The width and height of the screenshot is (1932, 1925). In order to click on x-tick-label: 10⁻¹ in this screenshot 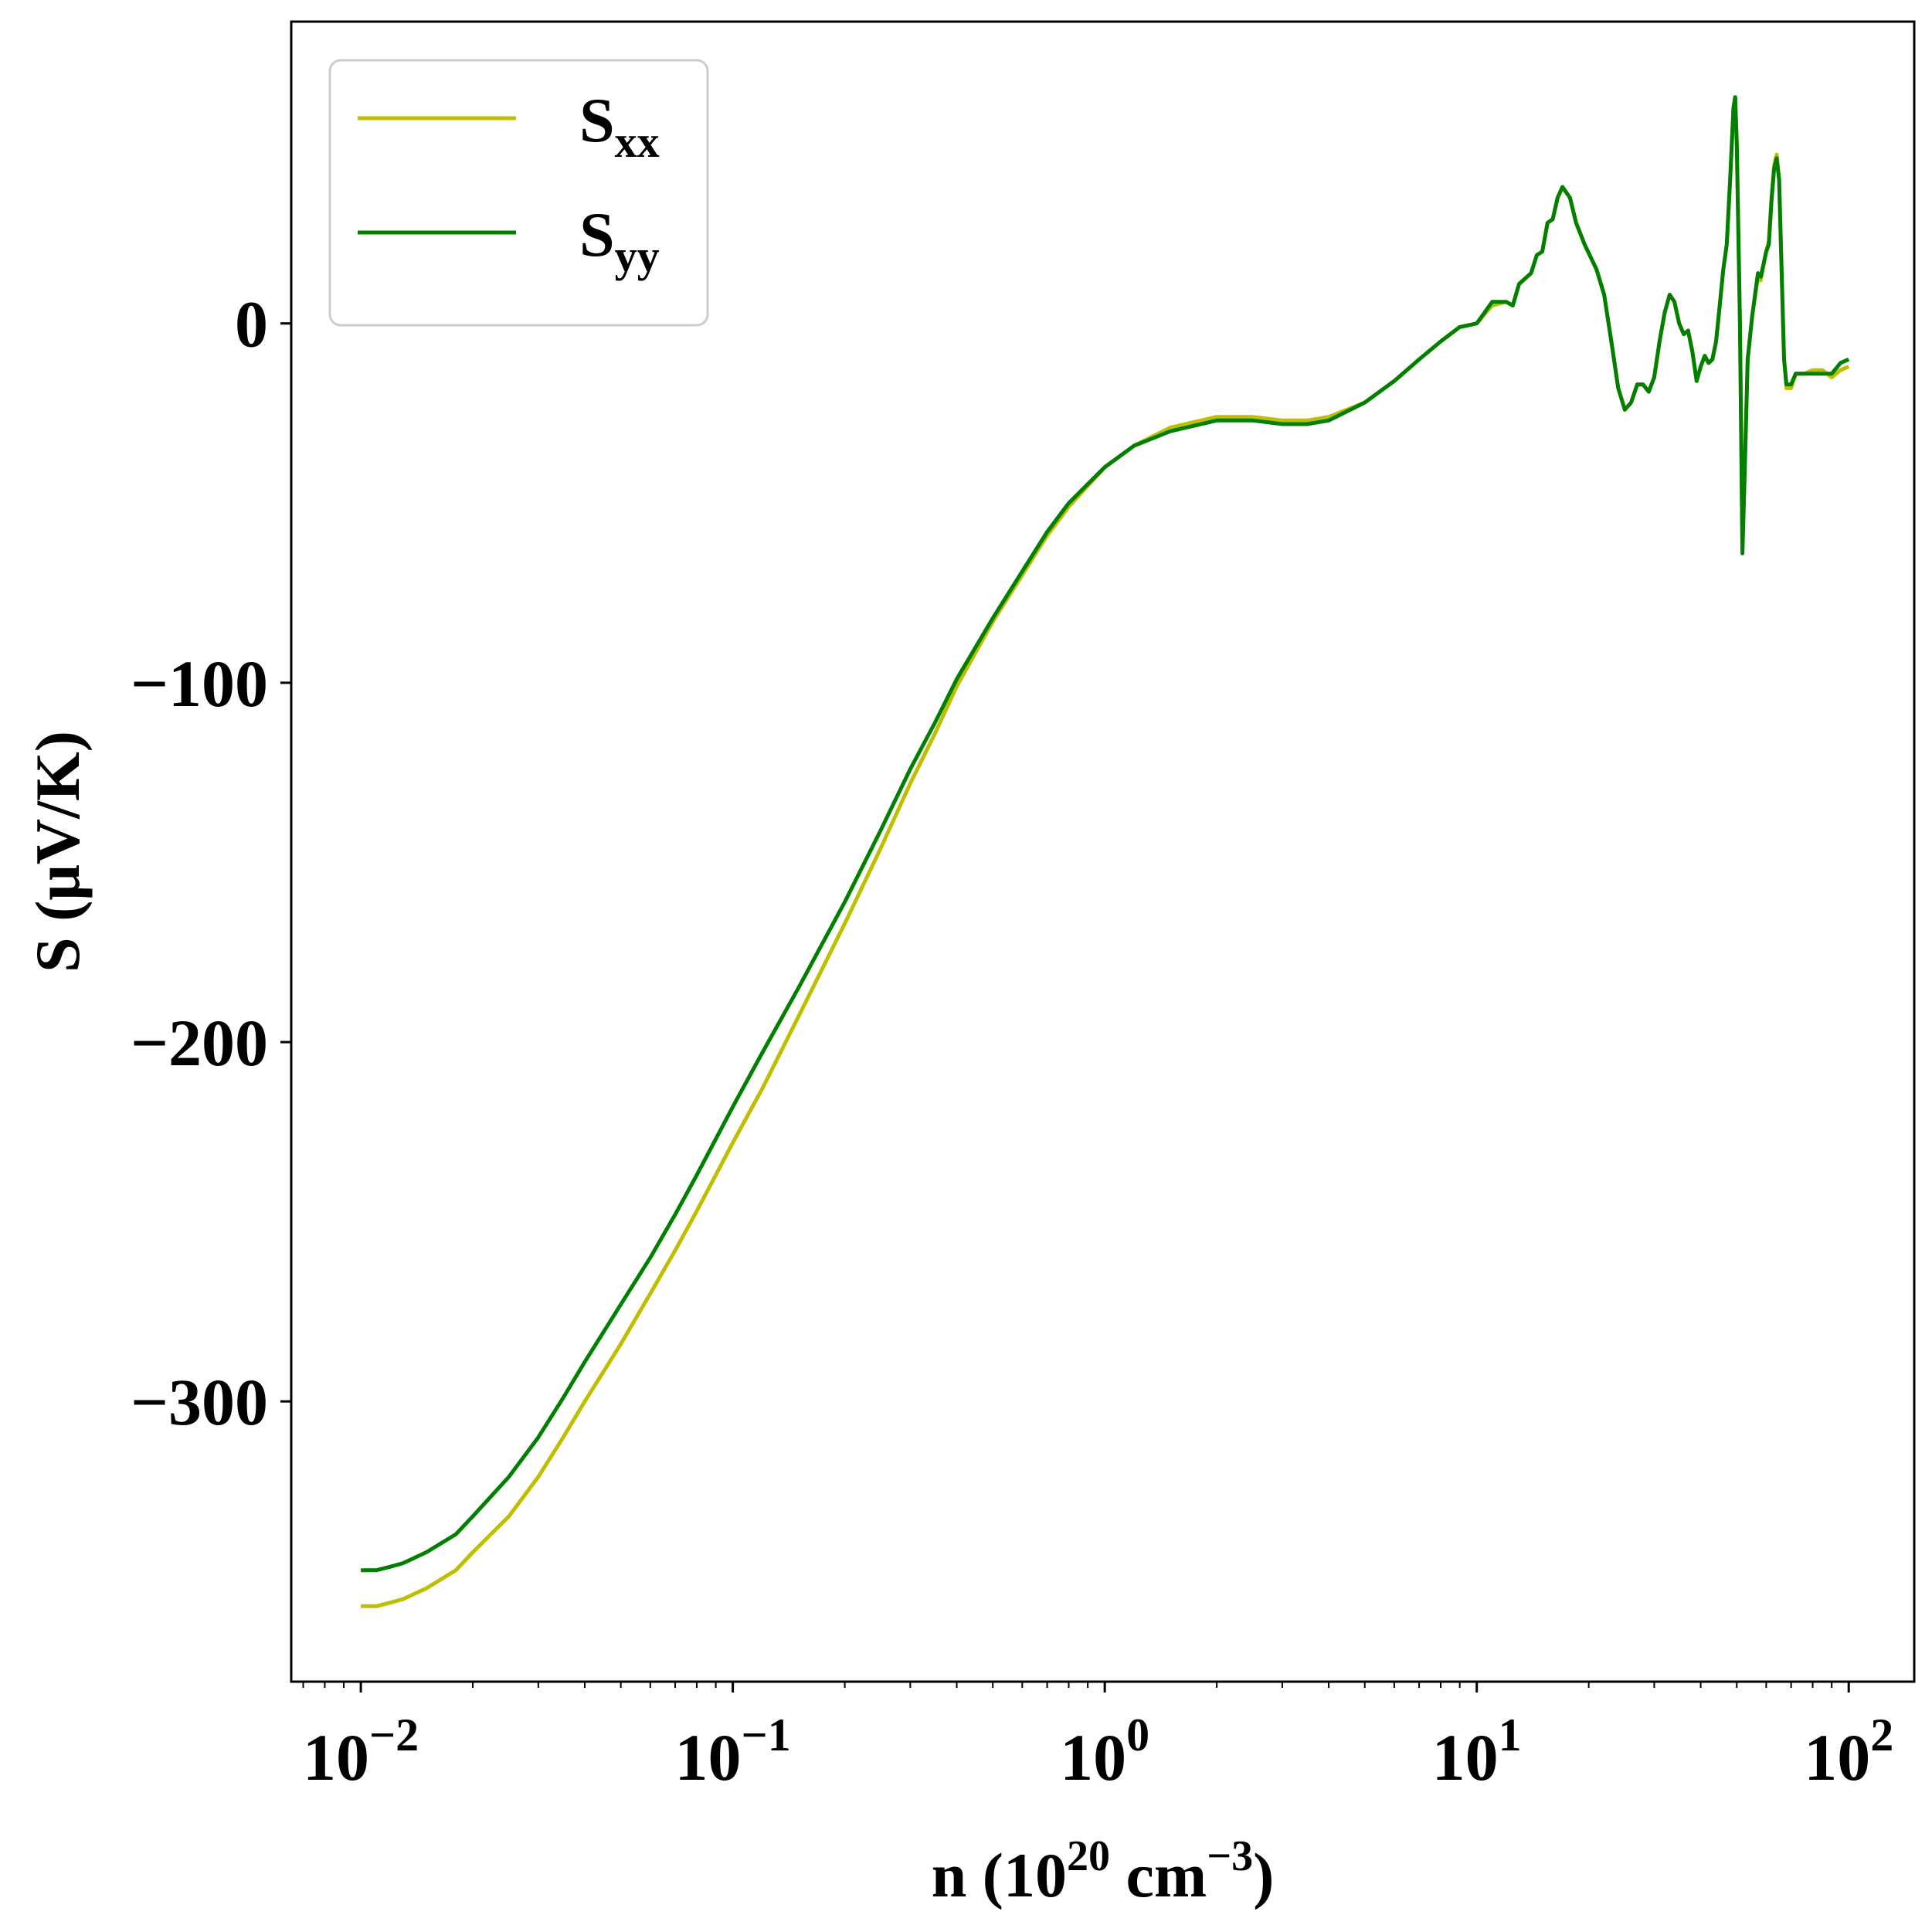, I will do `click(733, 1751)`.